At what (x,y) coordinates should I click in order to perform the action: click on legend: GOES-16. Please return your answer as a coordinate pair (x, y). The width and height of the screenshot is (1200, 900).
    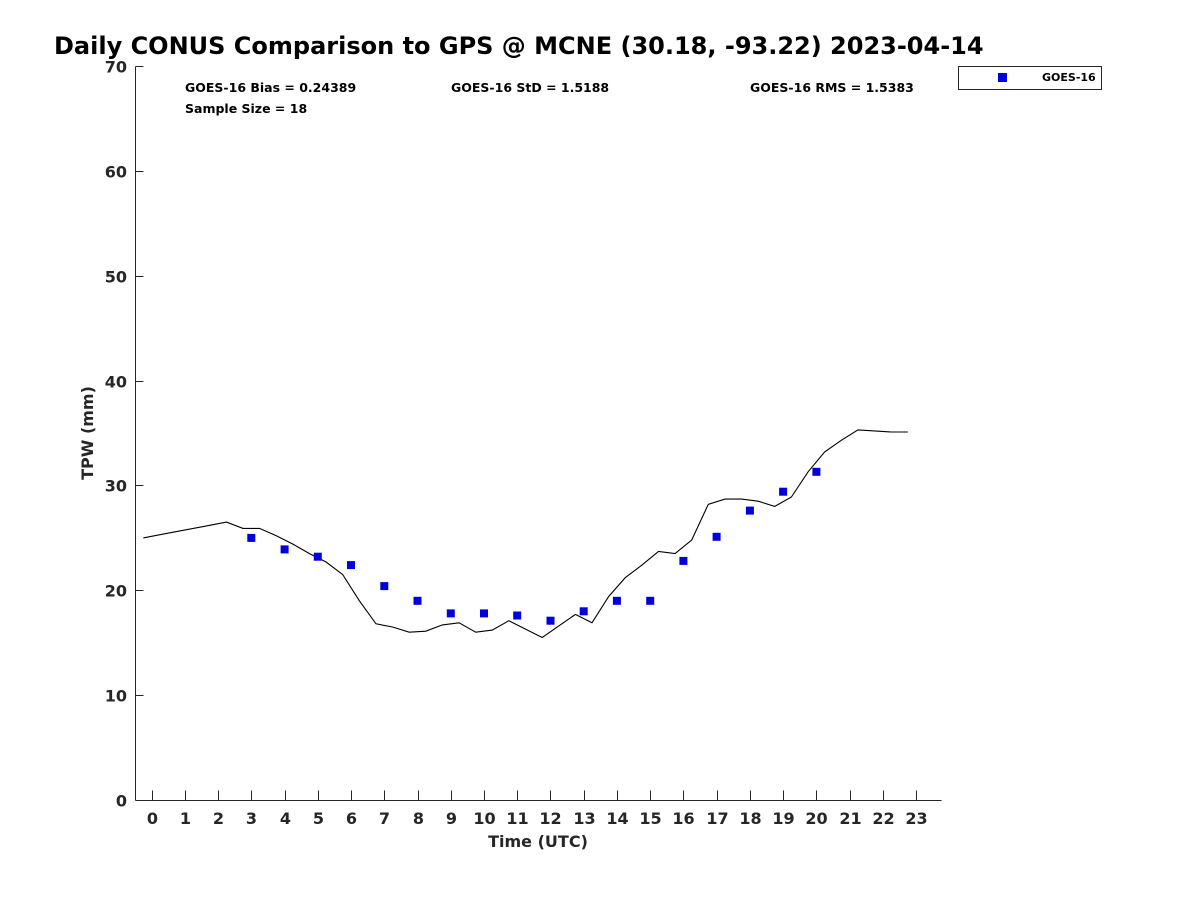
    Looking at the image, I should click on (1030, 78).